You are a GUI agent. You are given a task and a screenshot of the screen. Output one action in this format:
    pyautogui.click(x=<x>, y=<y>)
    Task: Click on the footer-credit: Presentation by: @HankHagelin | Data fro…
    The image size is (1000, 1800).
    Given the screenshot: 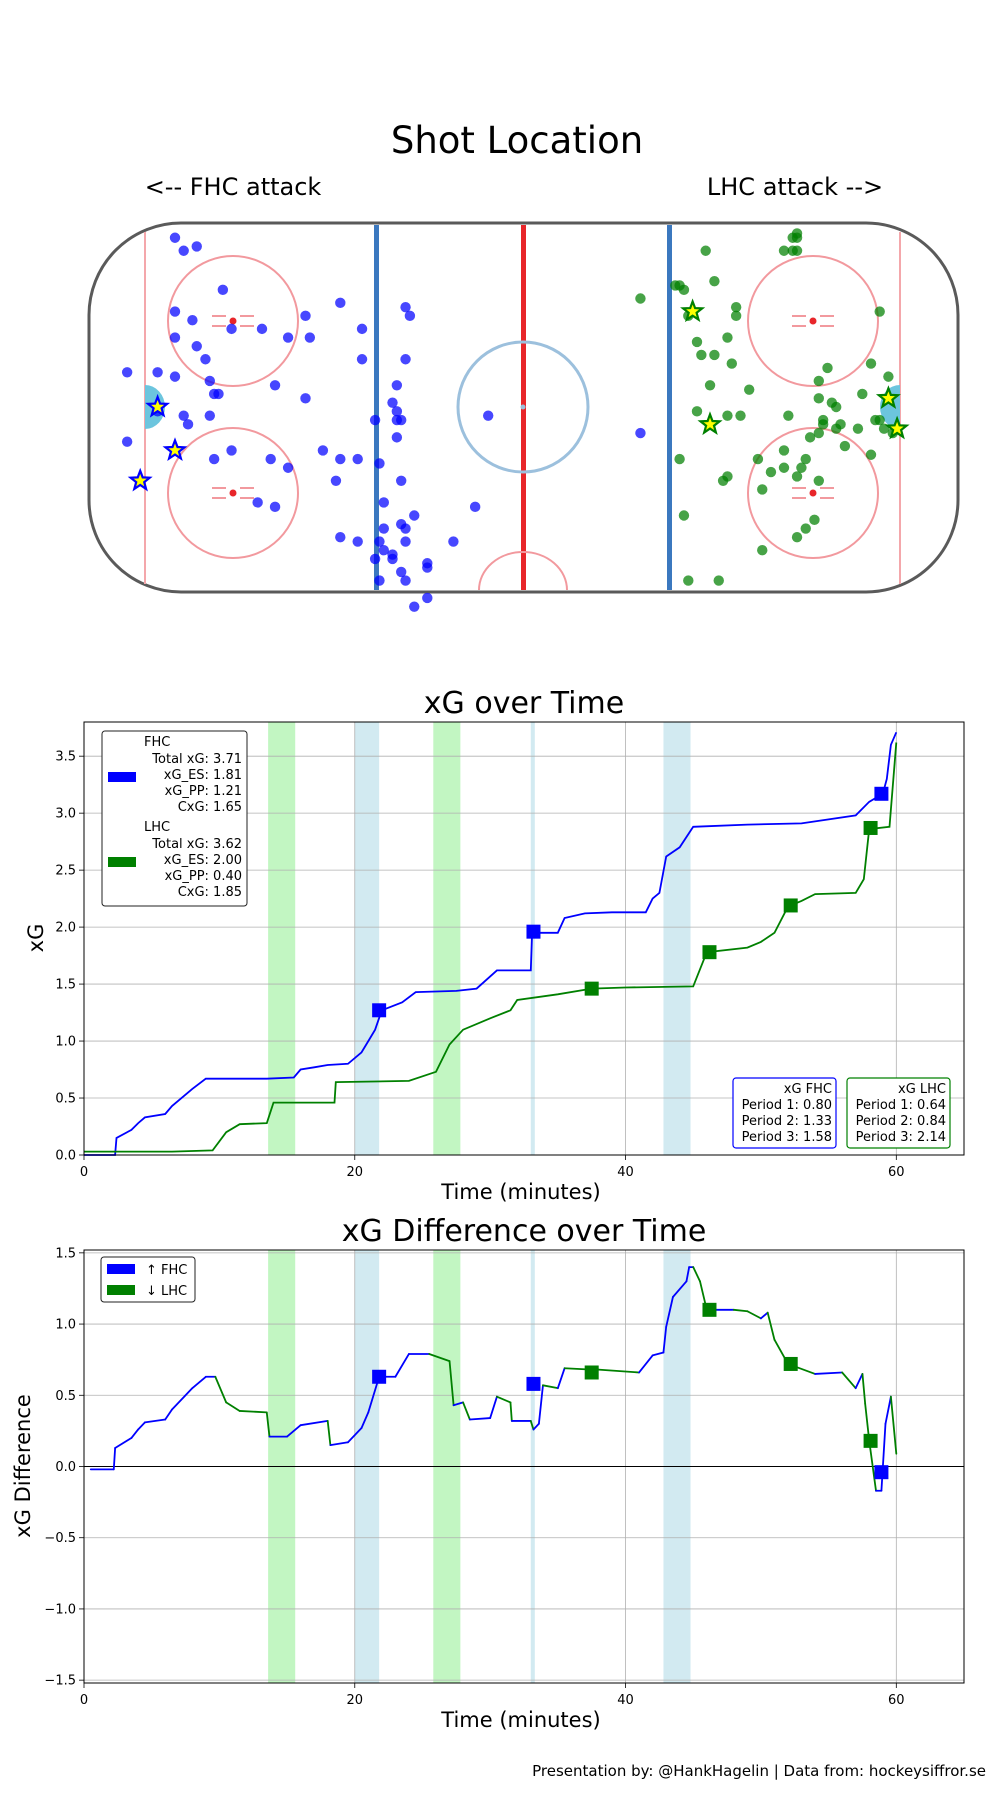 What is the action you would take?
    pyautogui.click(x=759, y=1771)
    